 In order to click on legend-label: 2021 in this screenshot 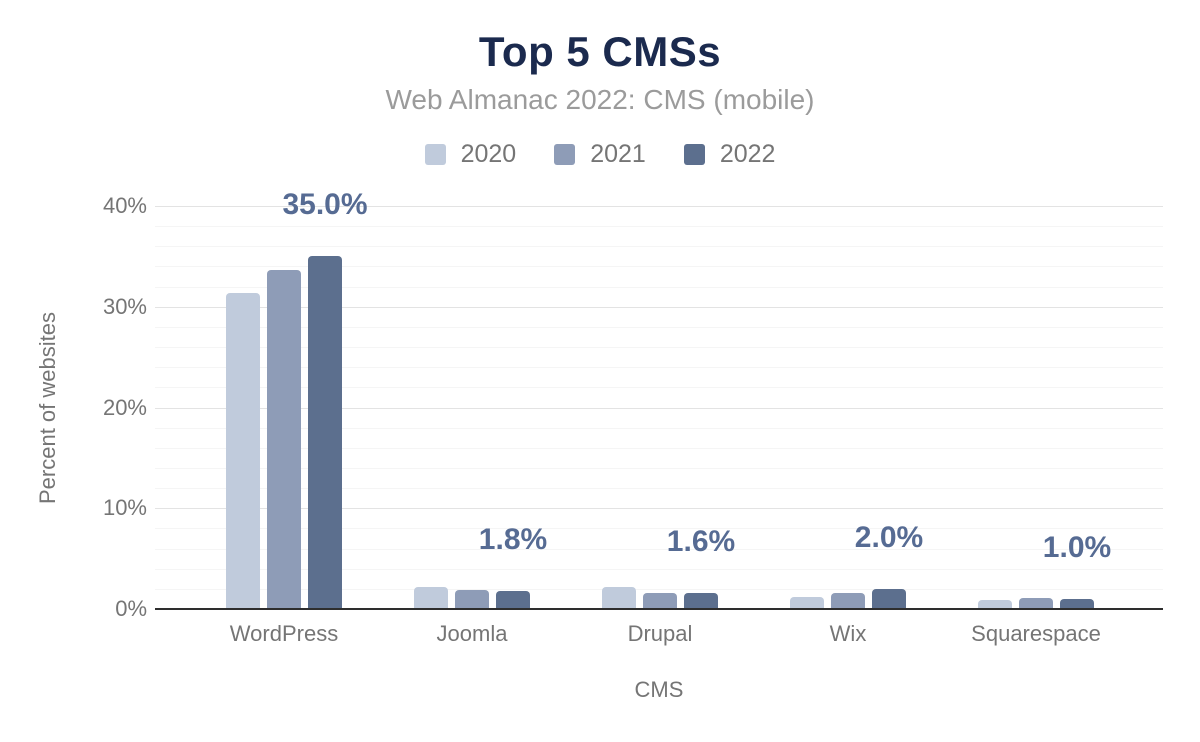, I will do `click(618, 154)`.